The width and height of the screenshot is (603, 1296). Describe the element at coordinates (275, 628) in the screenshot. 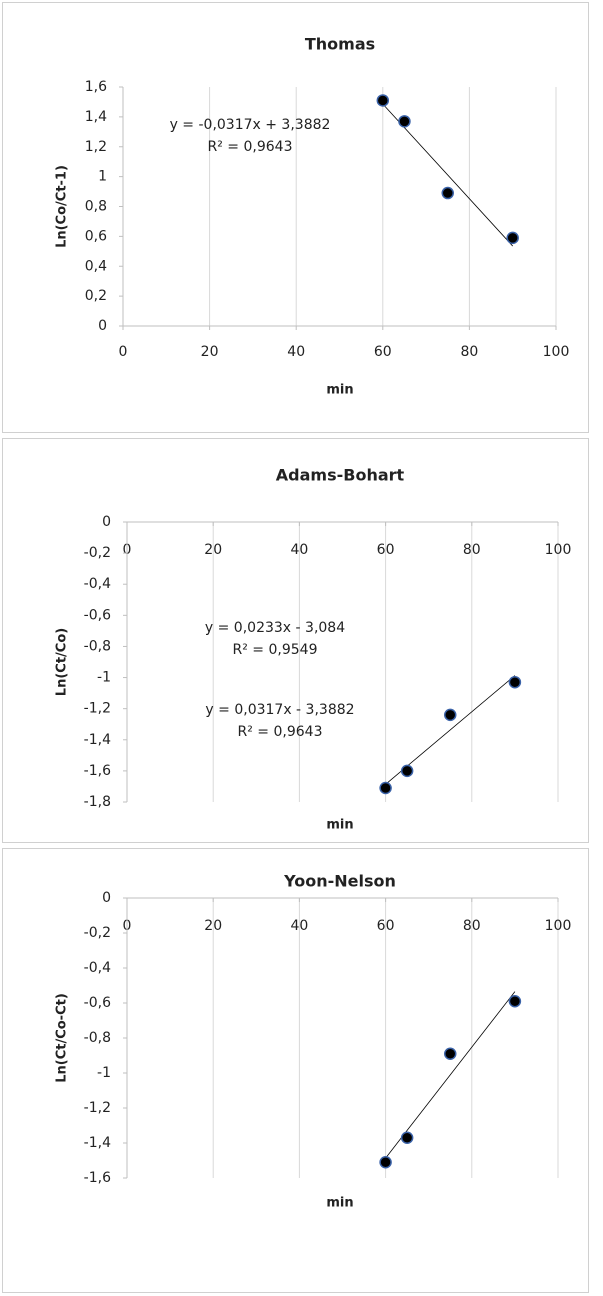

I see `trendline-equation: y = 0,0233x - 3,084` at that location.